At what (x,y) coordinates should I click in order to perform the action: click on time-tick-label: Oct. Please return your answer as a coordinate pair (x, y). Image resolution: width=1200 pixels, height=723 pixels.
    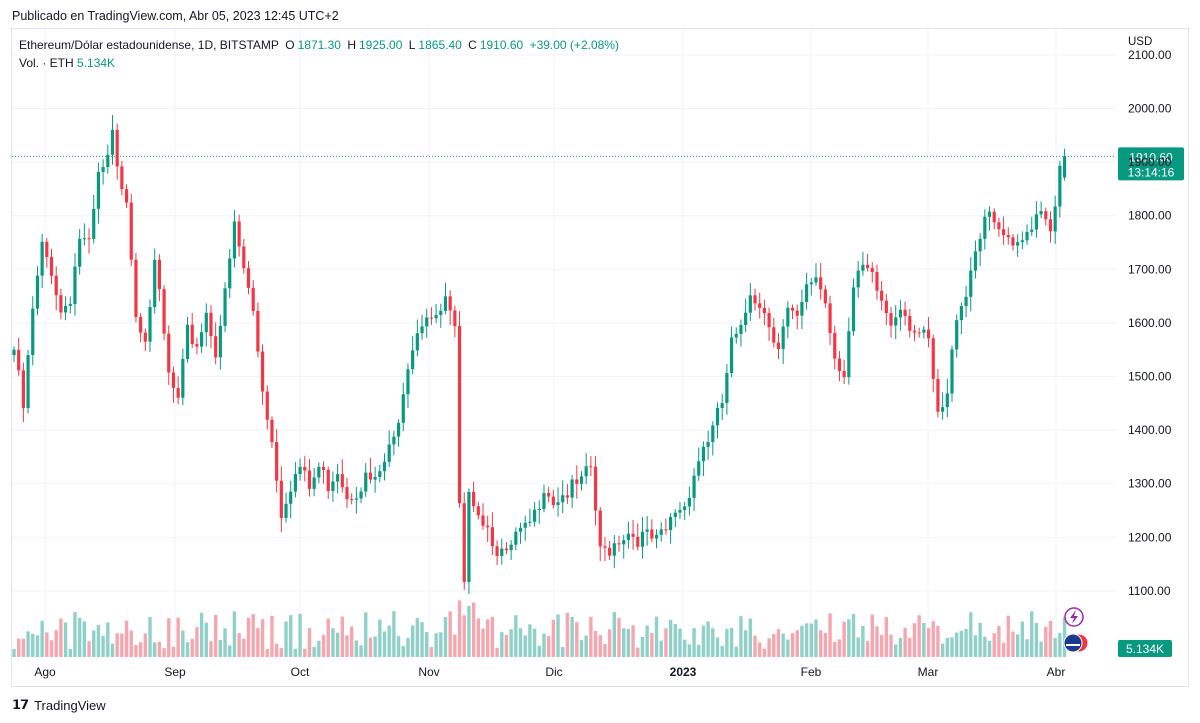
    Looking at the image, I should click on (300, 672).